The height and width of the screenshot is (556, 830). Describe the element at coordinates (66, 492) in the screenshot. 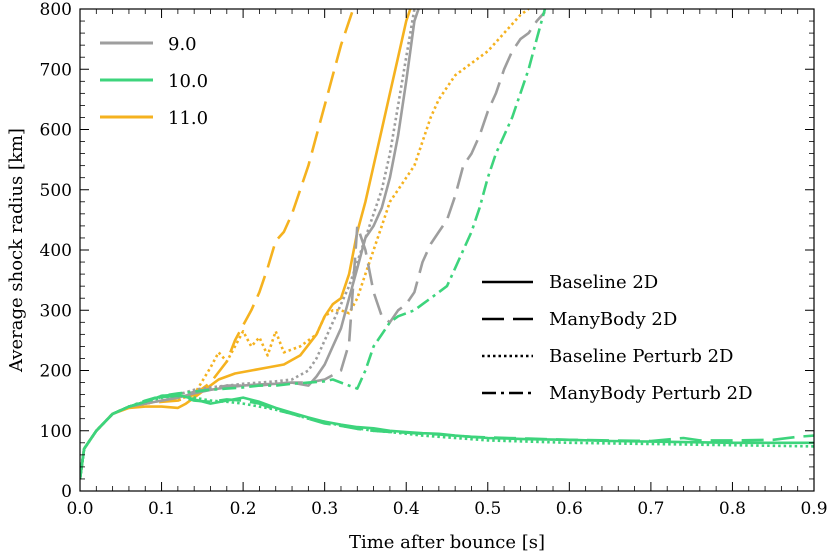

I see `y-tick-label: 0` at that location.